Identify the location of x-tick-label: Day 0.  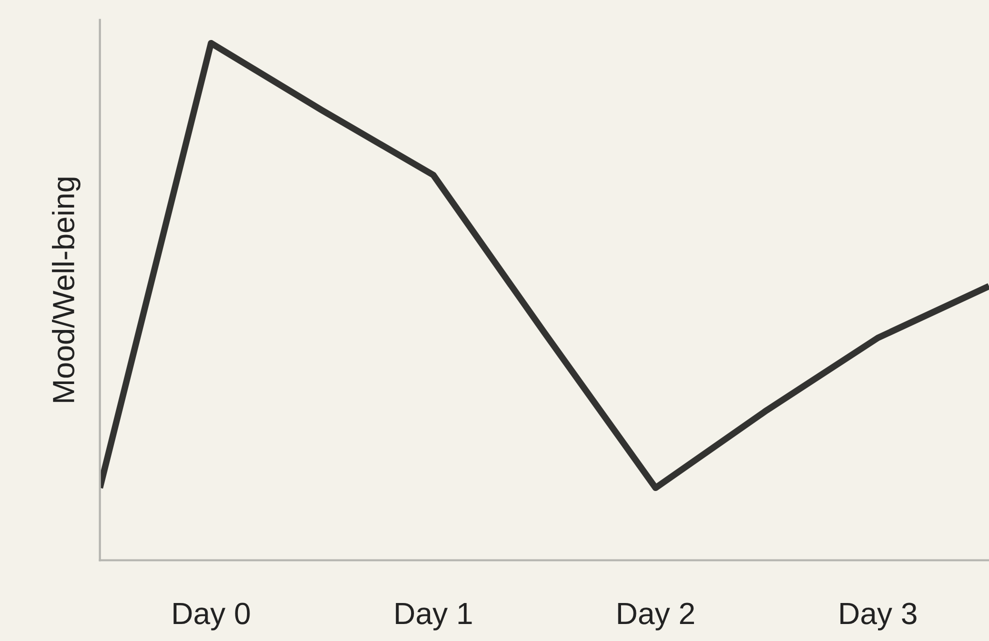
(212, 616).